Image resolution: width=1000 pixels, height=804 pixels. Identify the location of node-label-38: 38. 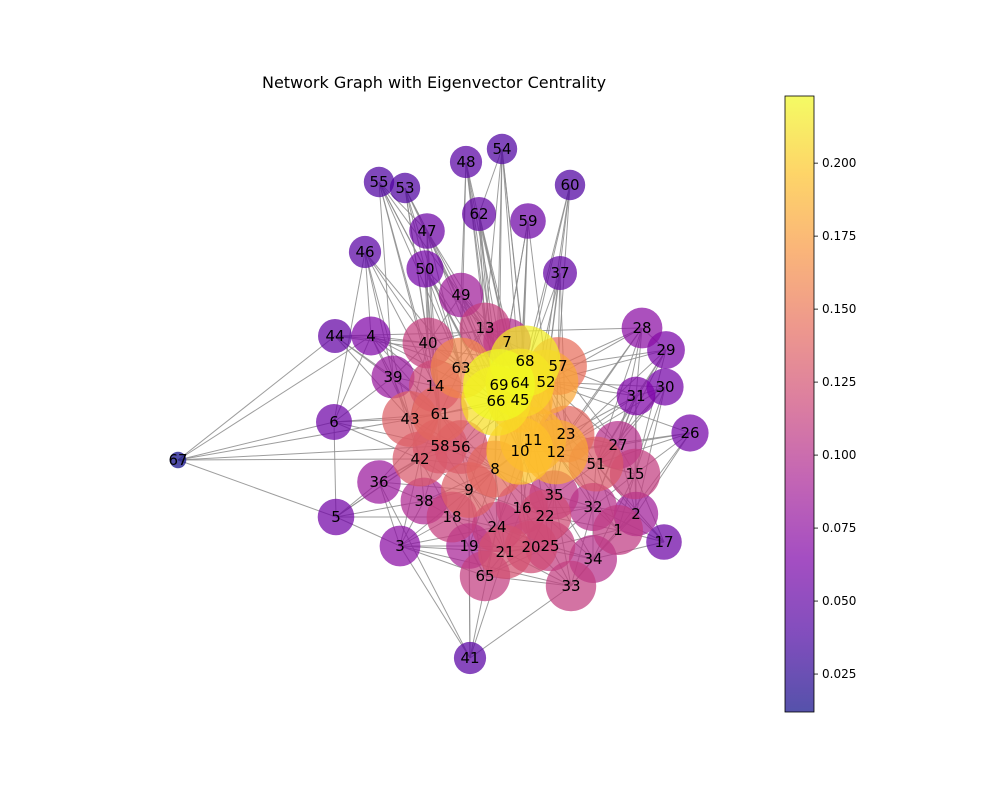
(423, 501).